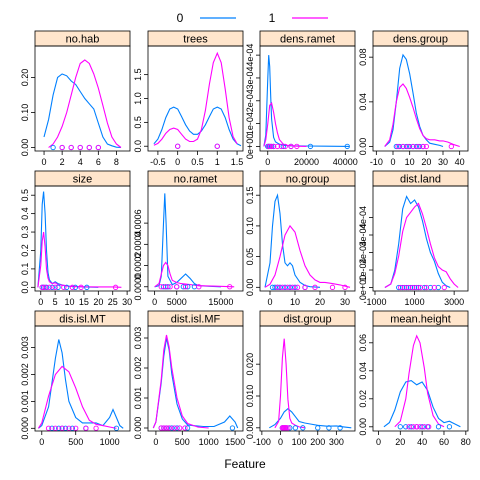 This screenshot has width=480, height=480. Describe the element at coordinates (299, 442) in the screenshot. I see `x-tick-label: 100` at that location.